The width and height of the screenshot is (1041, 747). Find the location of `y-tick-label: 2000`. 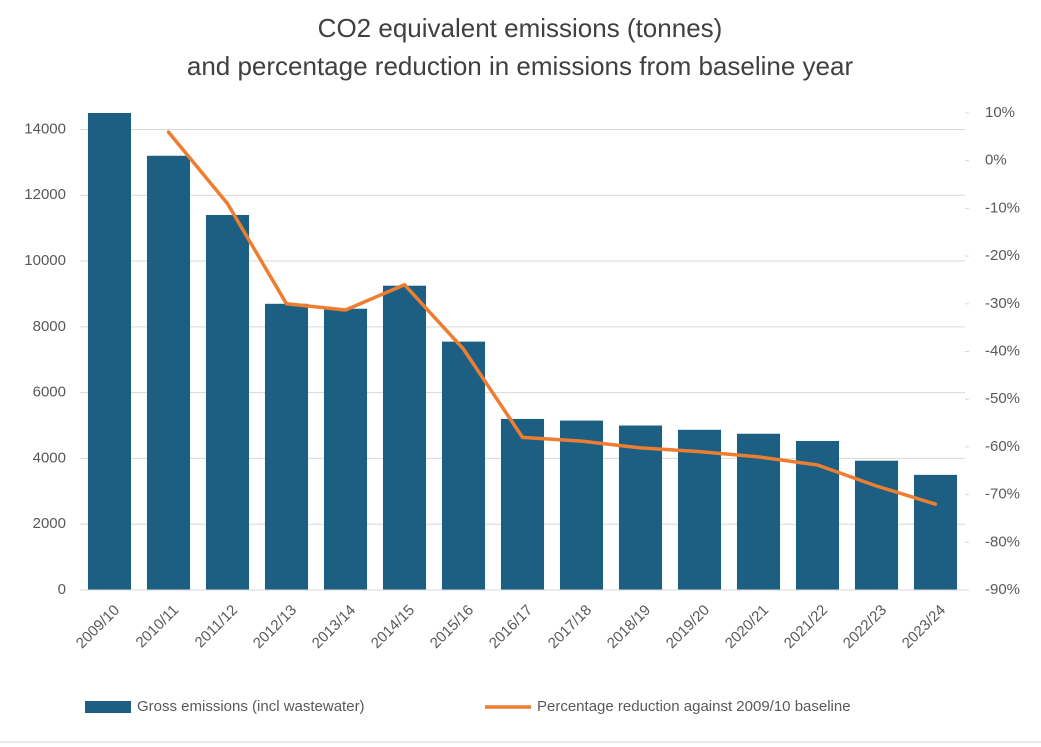

y-tick-label: 2000 is located at coordinates (49, 523).